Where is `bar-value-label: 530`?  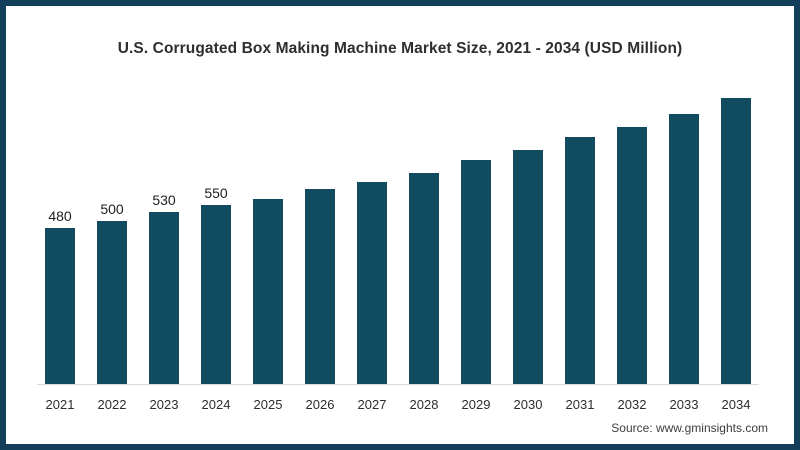 bar-value-label: 530 is located at coordinates (164, 200).